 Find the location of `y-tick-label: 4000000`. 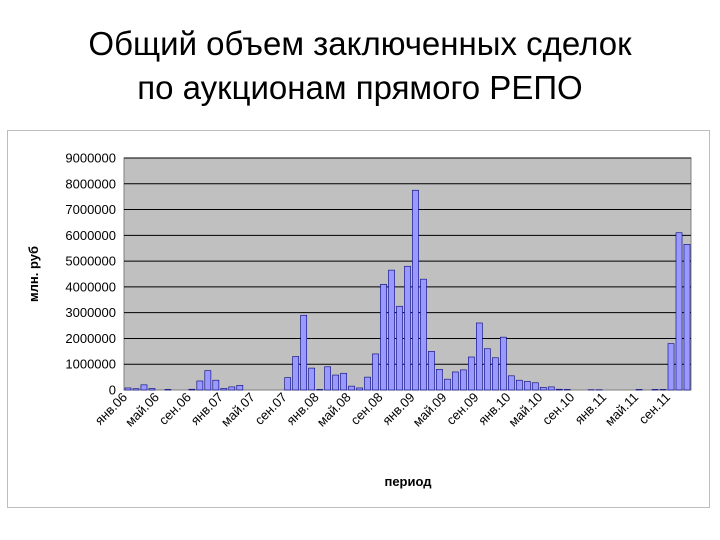

y-tick-label: 4000000 is located at coordinates (90, 286).